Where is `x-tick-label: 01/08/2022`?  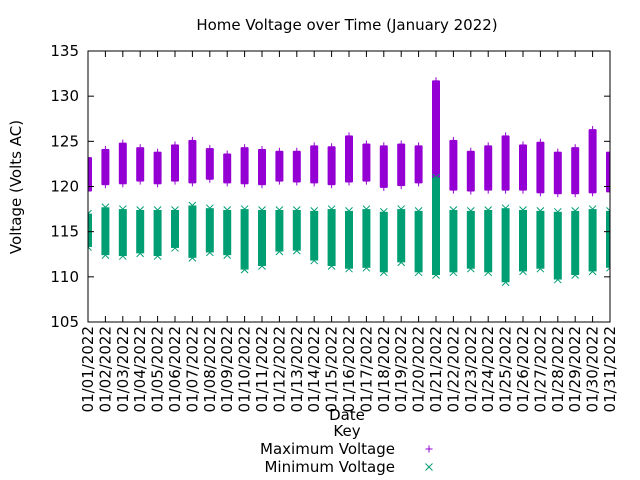
x-tick-label: 01/08/2022 is located at coordinates (210, 369).